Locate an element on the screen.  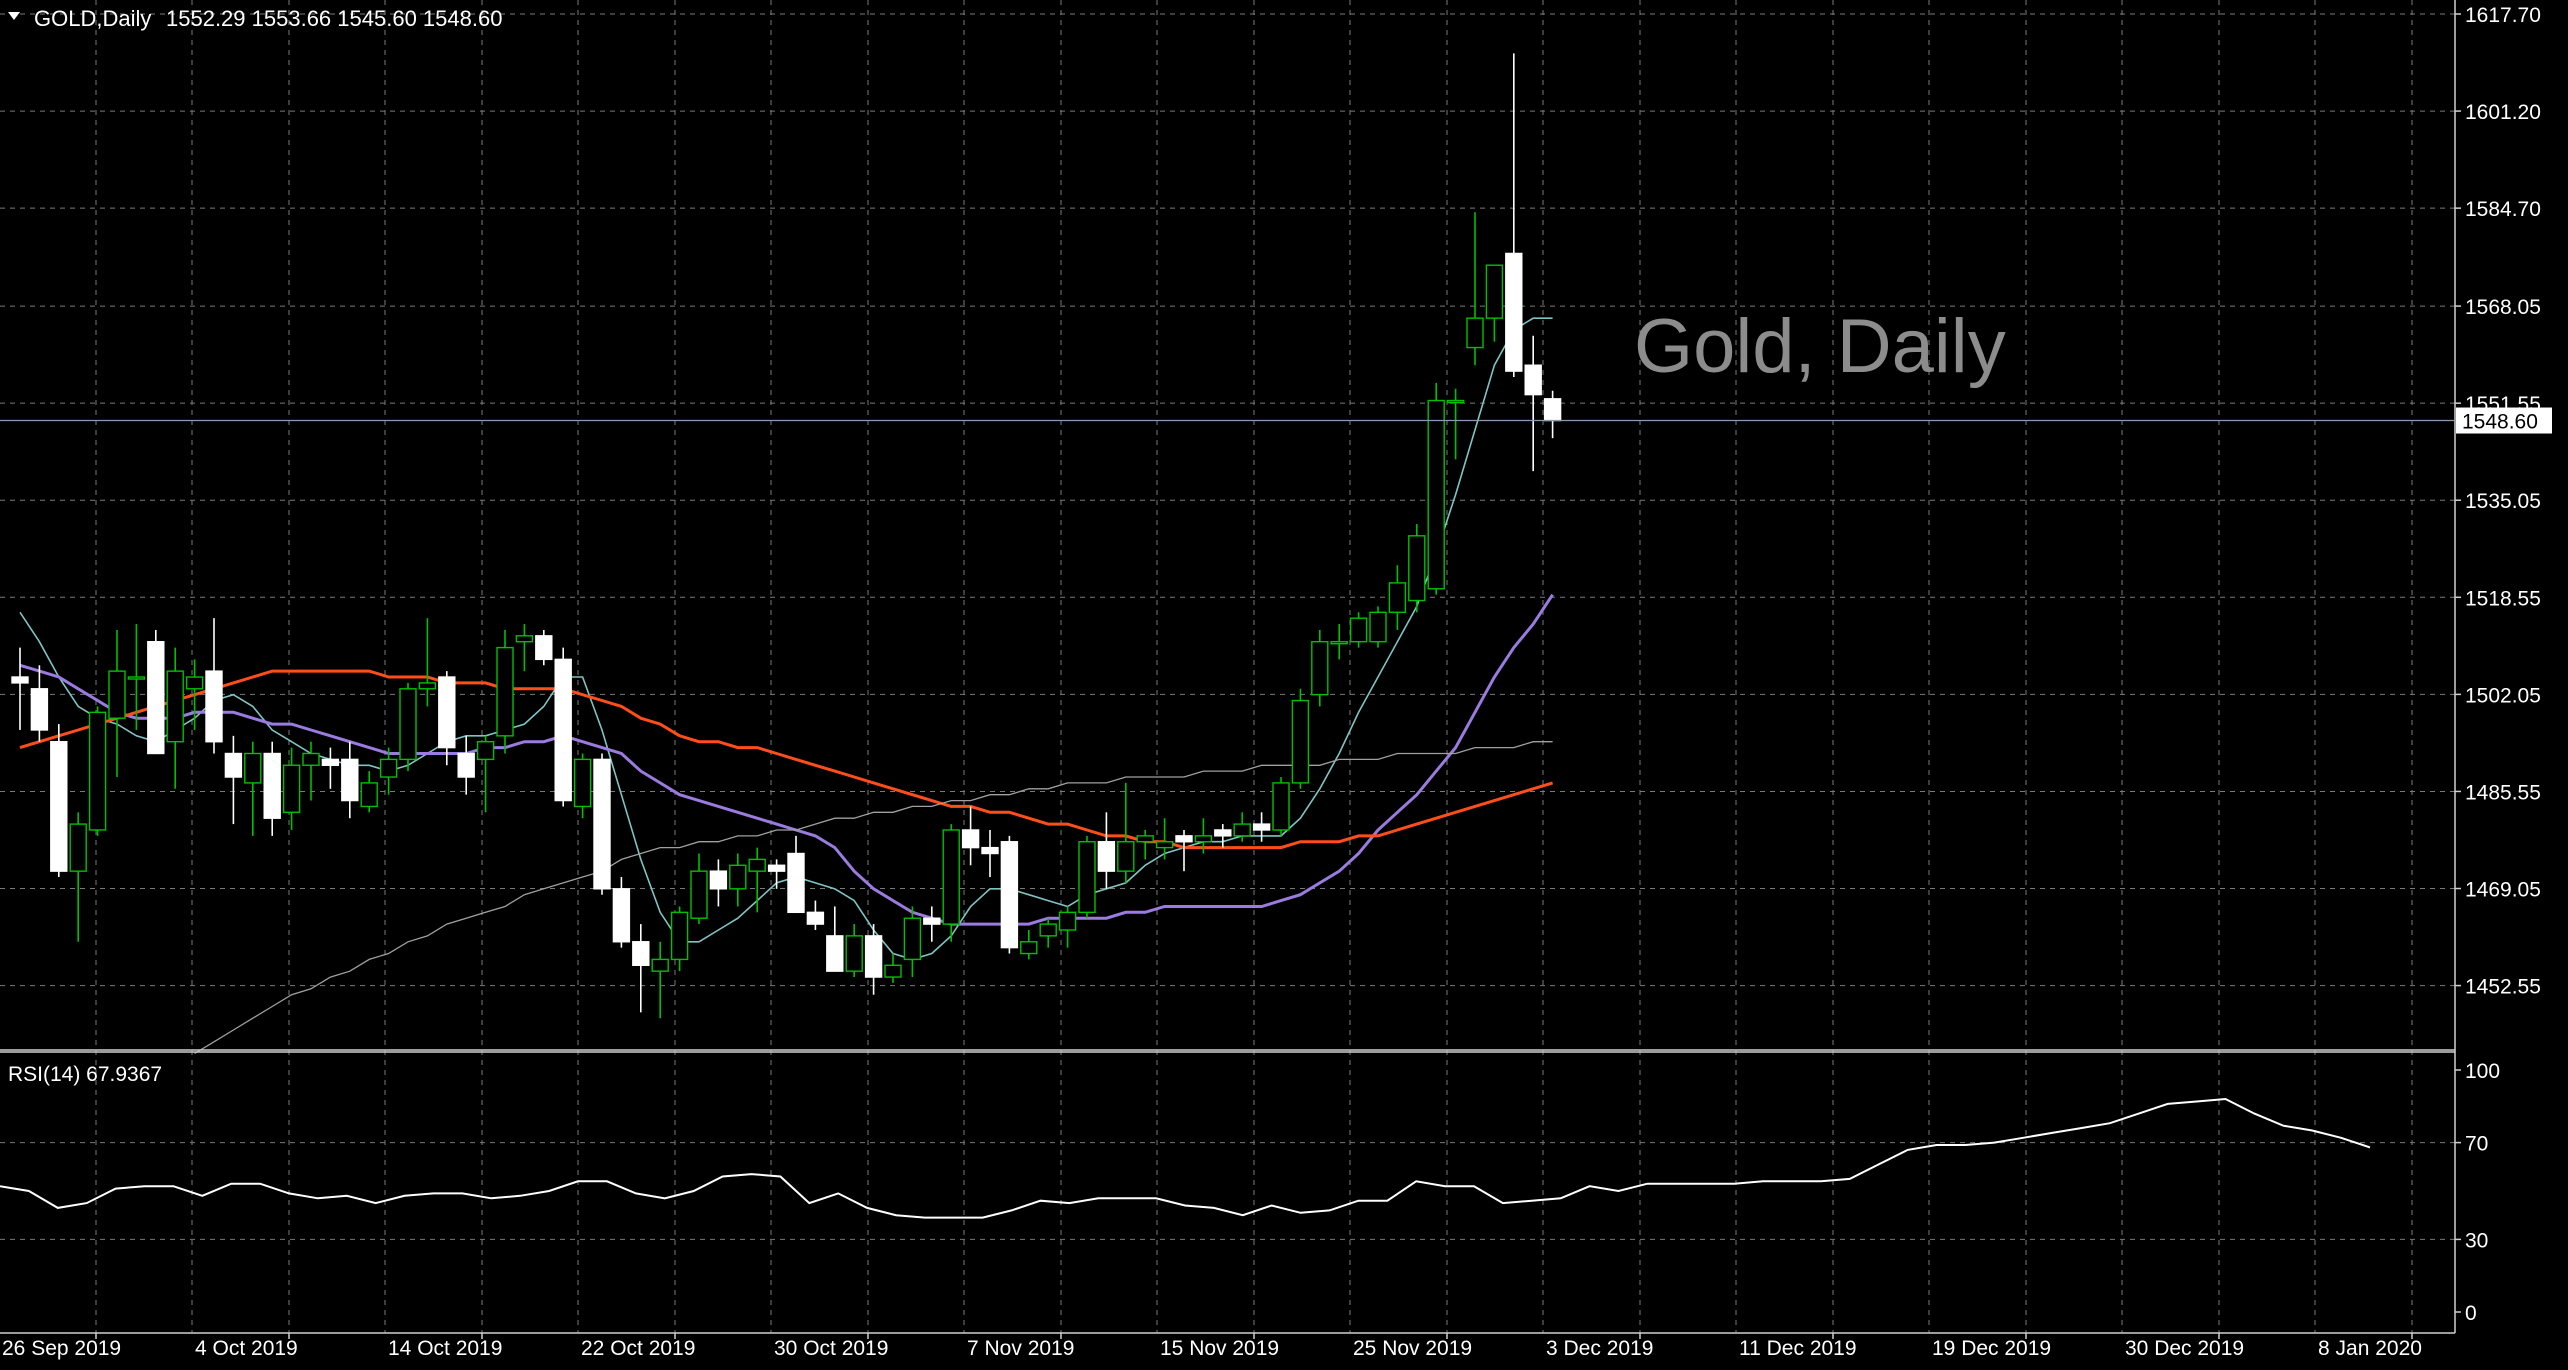
price-tick-label: 1469.05 is located at coordinates (2503, 890).